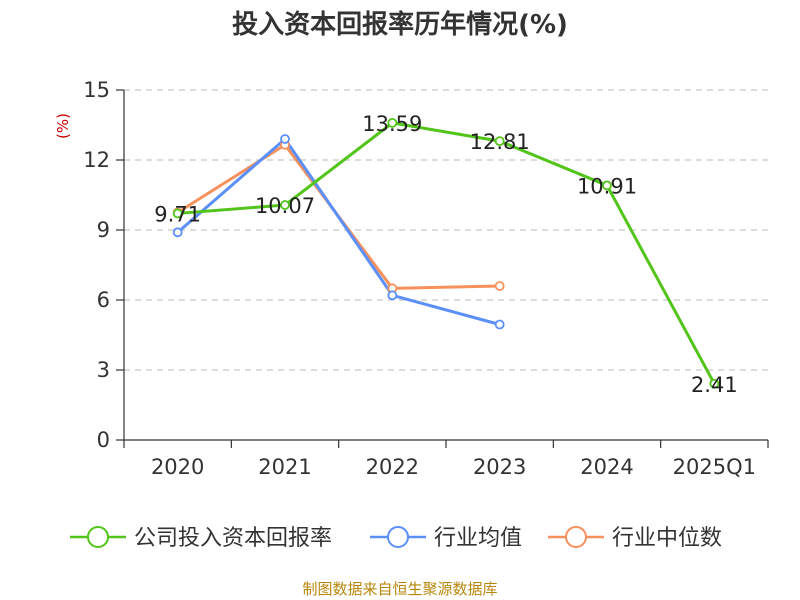 Image resolution: width=800 pixels, height=600 pixels. What do you see at coordinates (103, 230) in the screenshot?
I see `y-tick-label: 9` at bounding box center [103, 230].